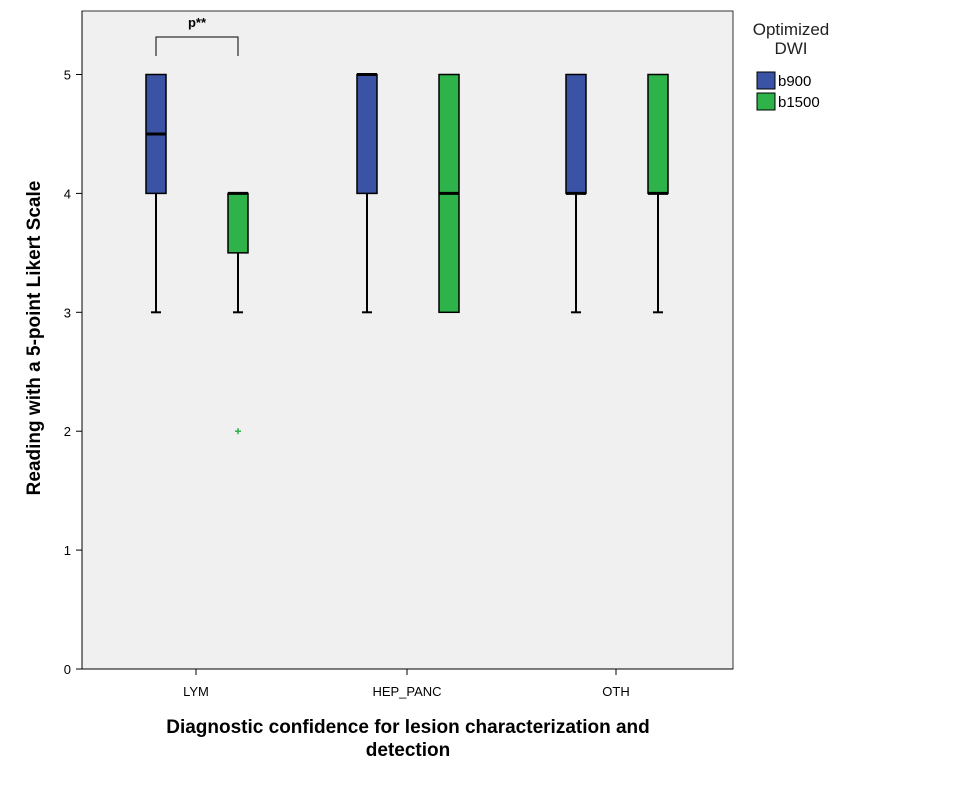 Image resolution: width=980 pixels, height=785 pixels. Describe the element at coordinates (197, 46) in the screenshot. I see `significance-bracket` at that location.